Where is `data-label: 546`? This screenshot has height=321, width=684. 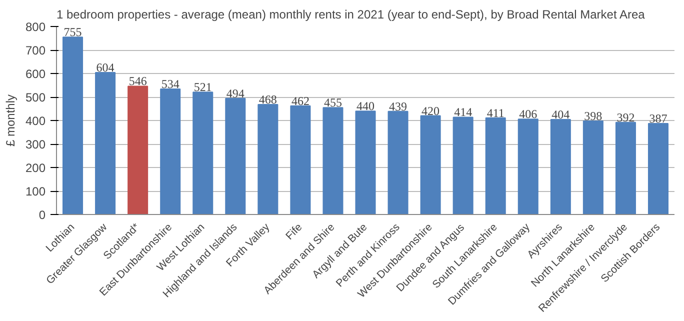 data-label: 546 is located at coordinates (137, 81).